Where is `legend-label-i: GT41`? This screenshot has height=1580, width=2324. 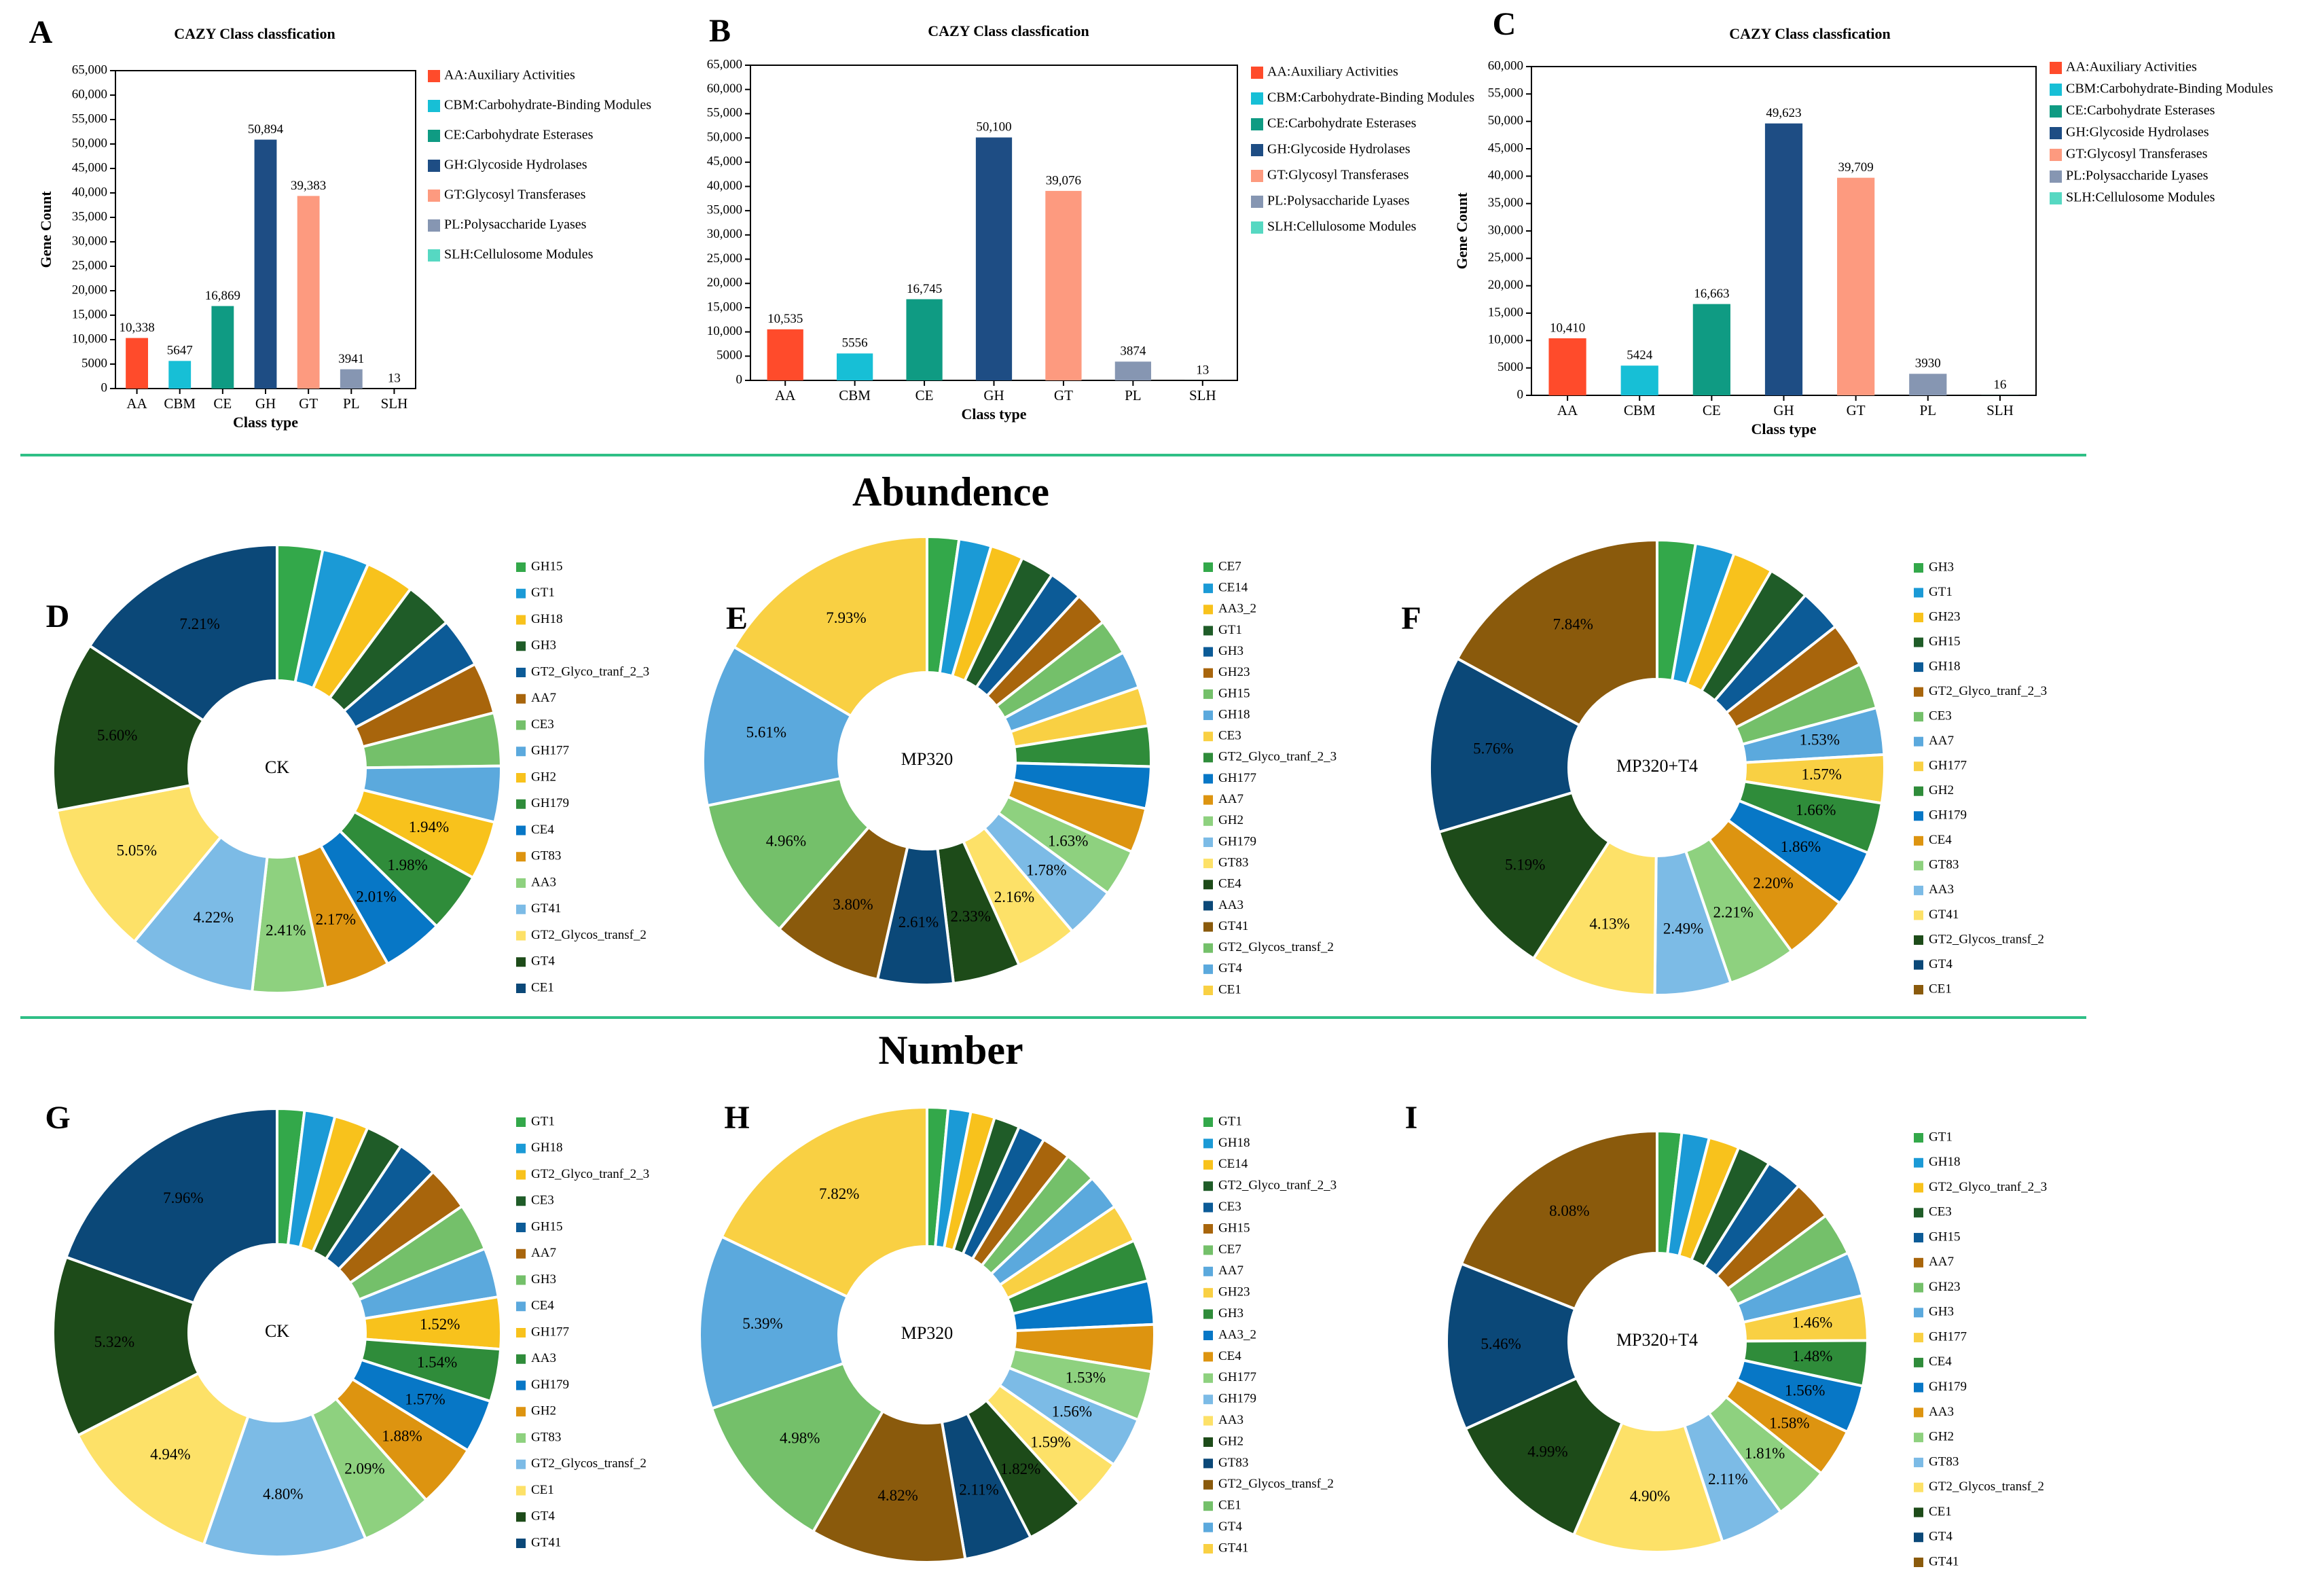
legend-label-i: GT41 is located at coordinates (1944, 1561).